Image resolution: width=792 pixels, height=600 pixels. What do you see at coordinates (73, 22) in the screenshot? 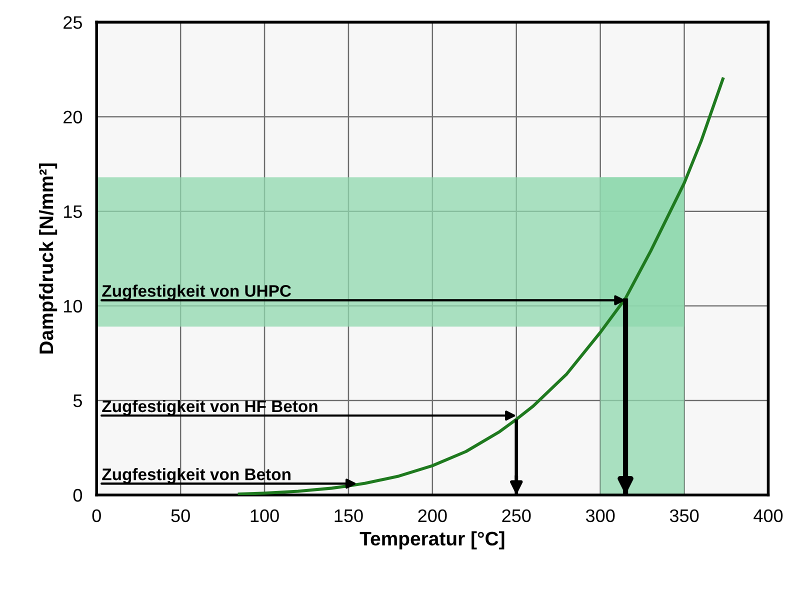
I see `y-tick-label: 25` at bounding box center [73, 22].